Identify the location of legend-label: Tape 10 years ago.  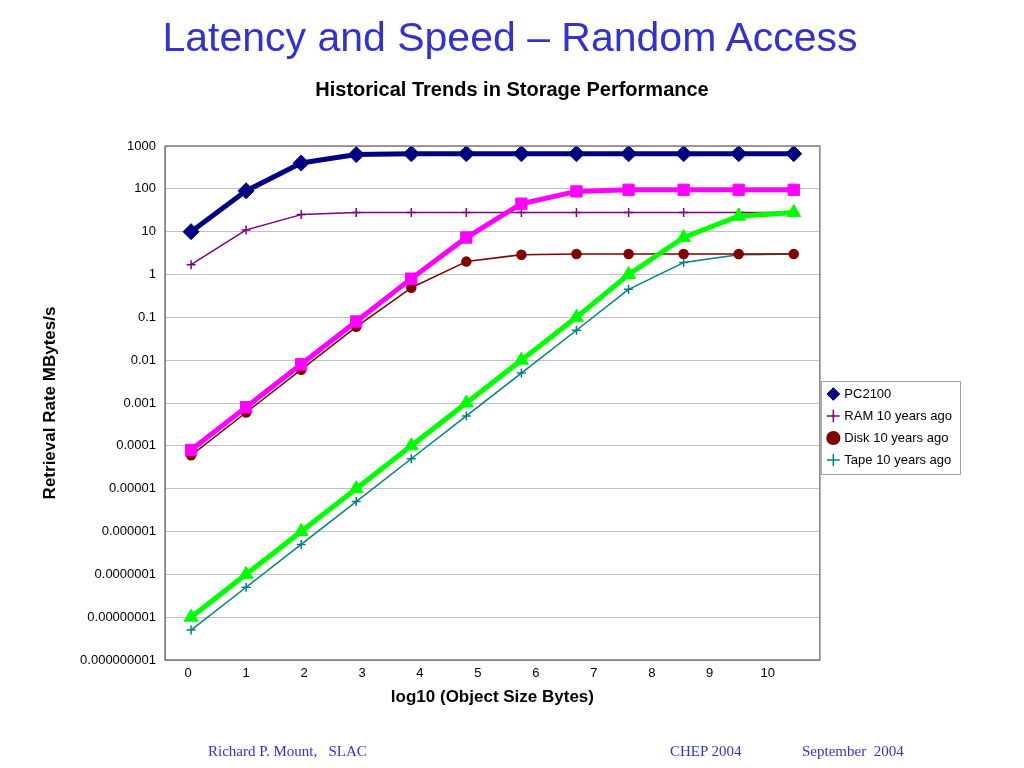
(898, 459).